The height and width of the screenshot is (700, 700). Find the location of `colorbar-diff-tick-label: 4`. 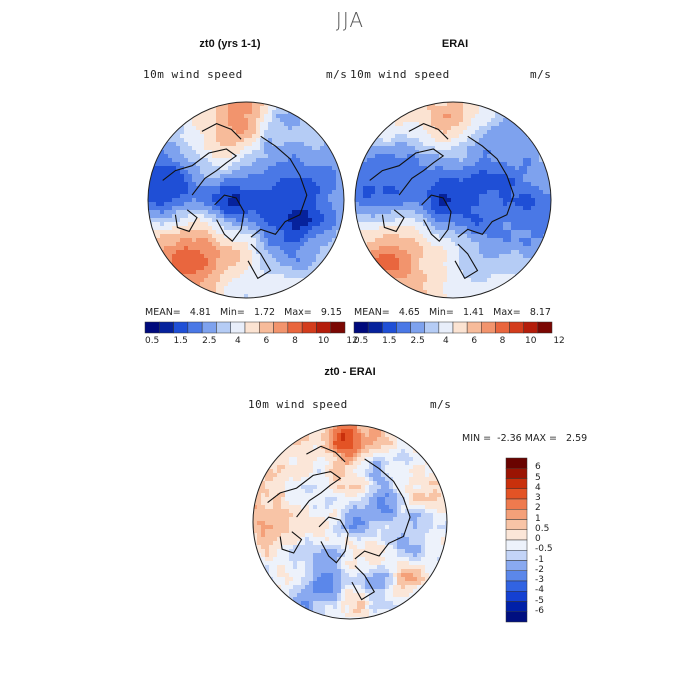

colorbar-diff-tick-label: 4 is located at coordinates (538, 487).